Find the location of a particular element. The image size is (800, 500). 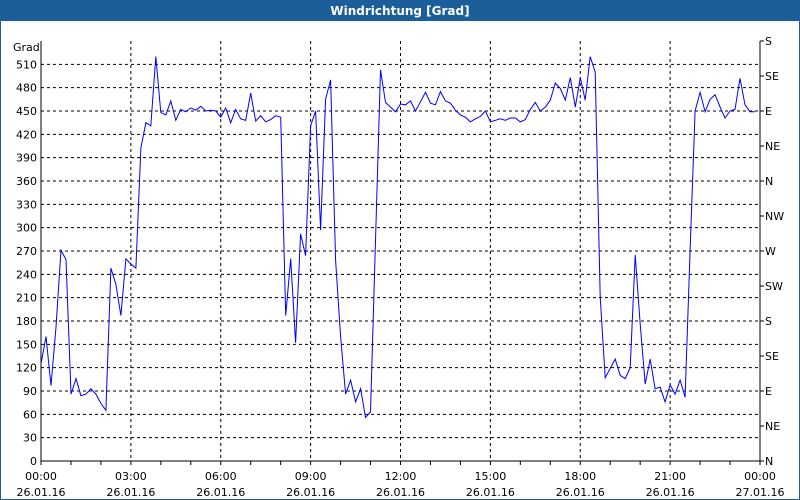

x-tick-time: 03:00 is located at coordinates (131, 476).